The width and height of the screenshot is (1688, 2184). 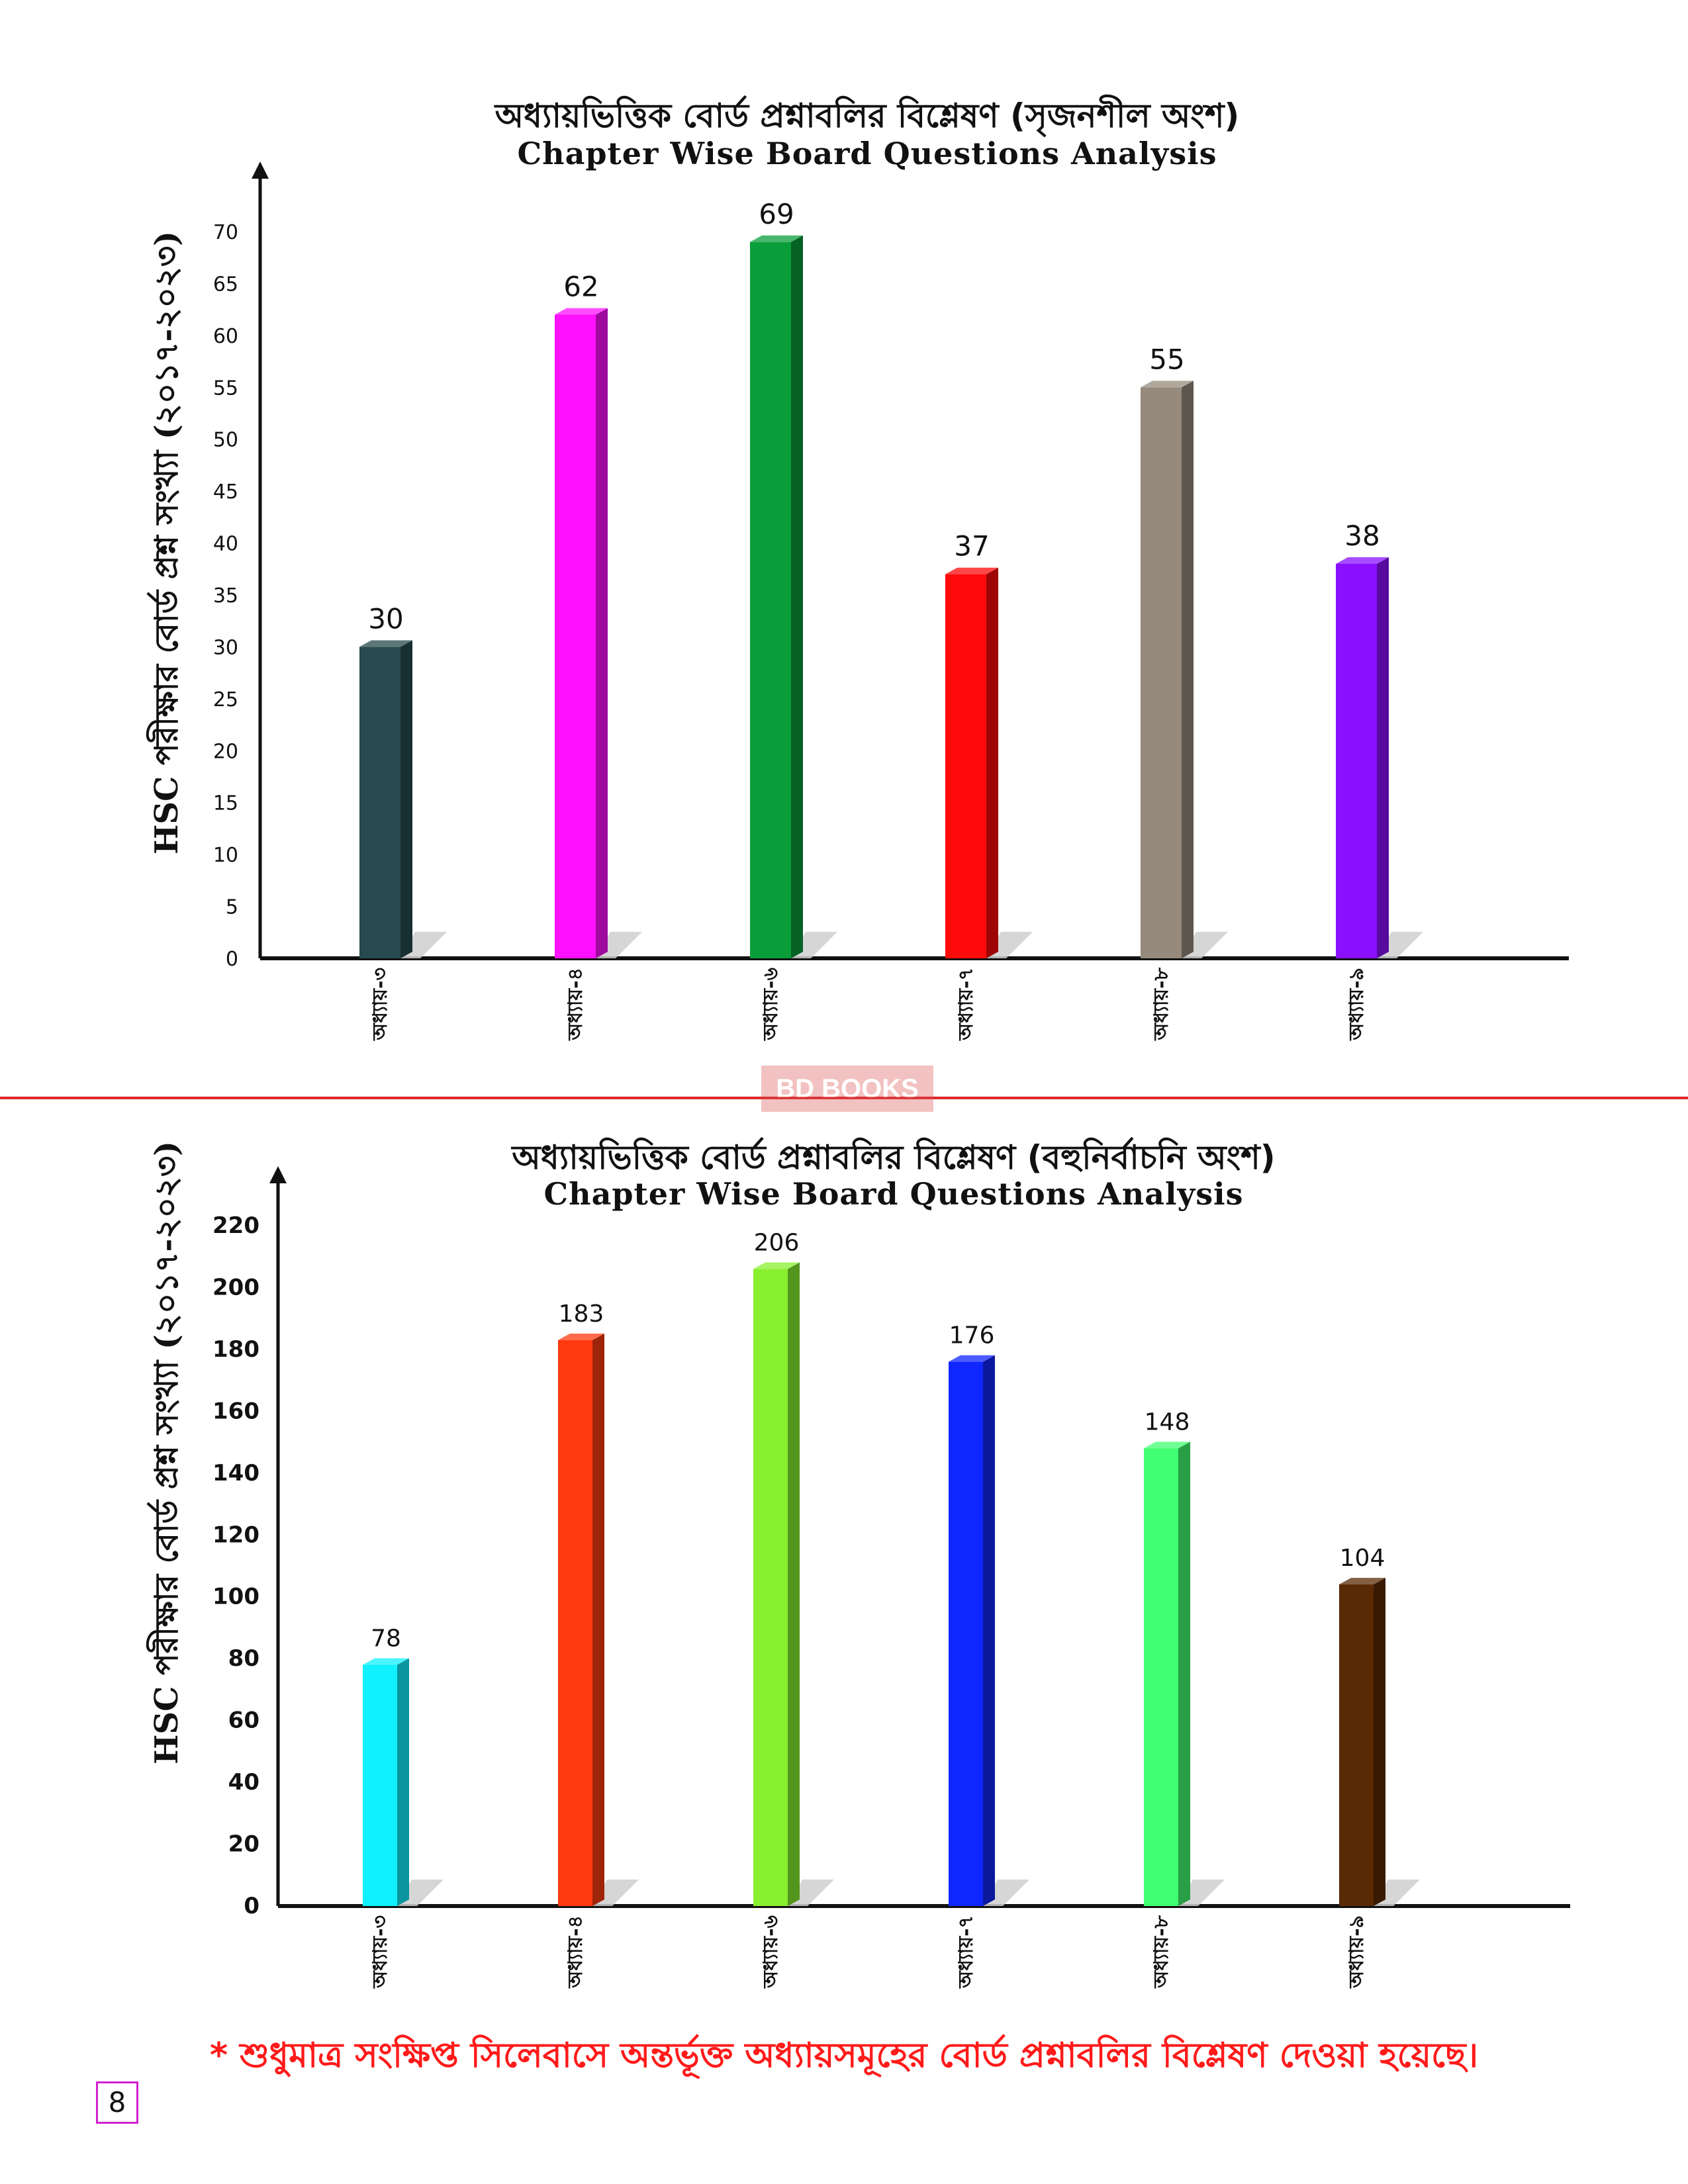 I want to click on data-label: 176, so click(x=972, y=1335).